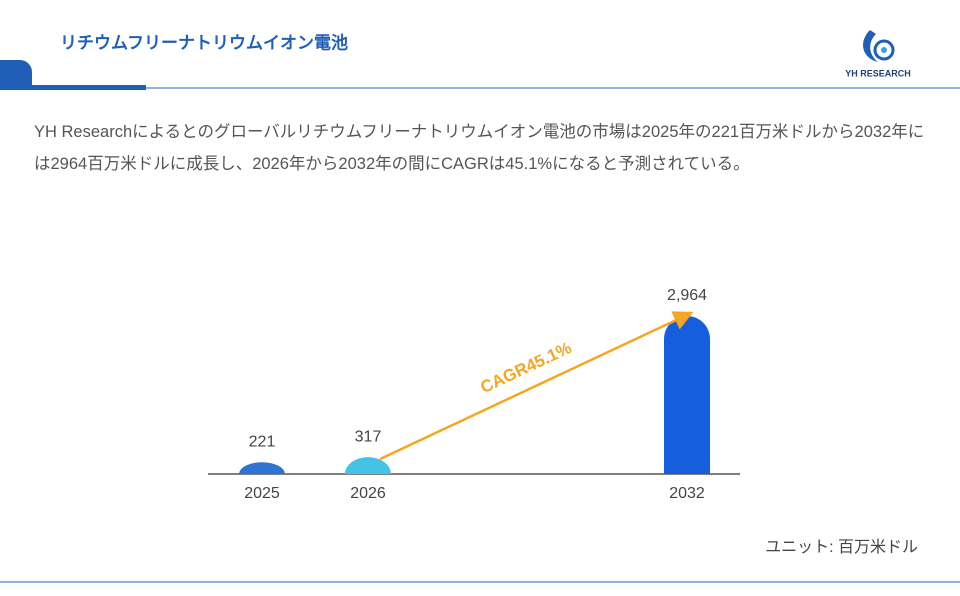 The image size is (960, 596). What do you see at coordinates (526, 367) in the screenshot?
I see `cagr-label: CAGR45.1%` at bounding box center [526, 367].